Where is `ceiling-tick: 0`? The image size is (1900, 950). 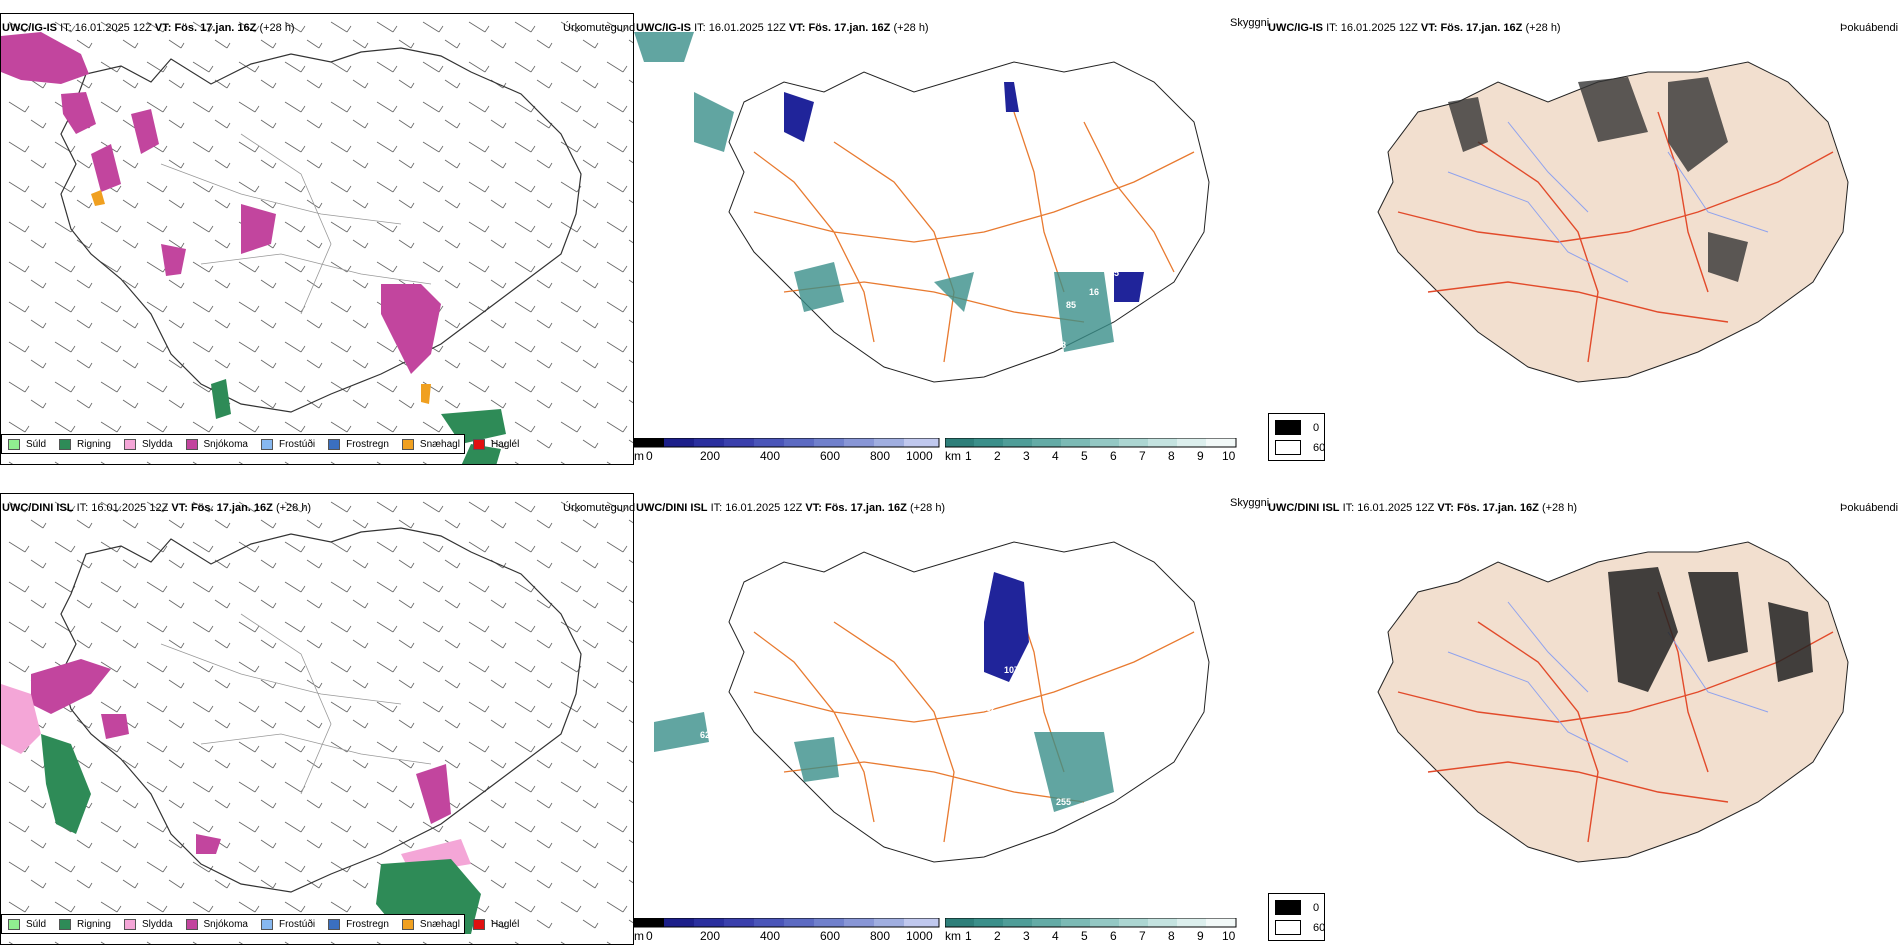 ceiling-tick: 0 is located at coordinates (649, 936).